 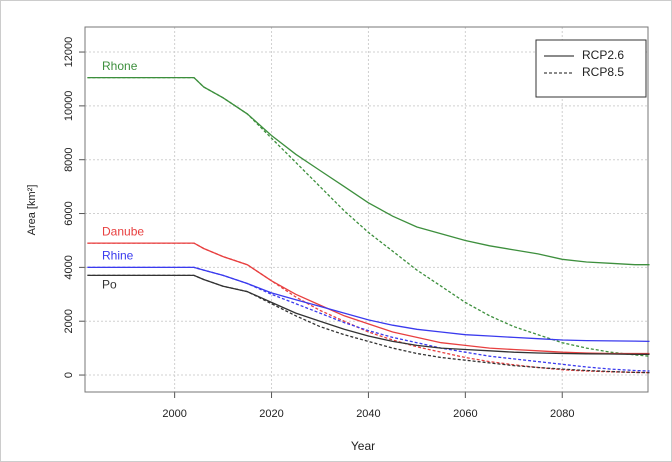 What do you see at coordinates (603, 72) in the screenshot?
I see `legend-label: RCP8.5` at bounding box center [603, 72].